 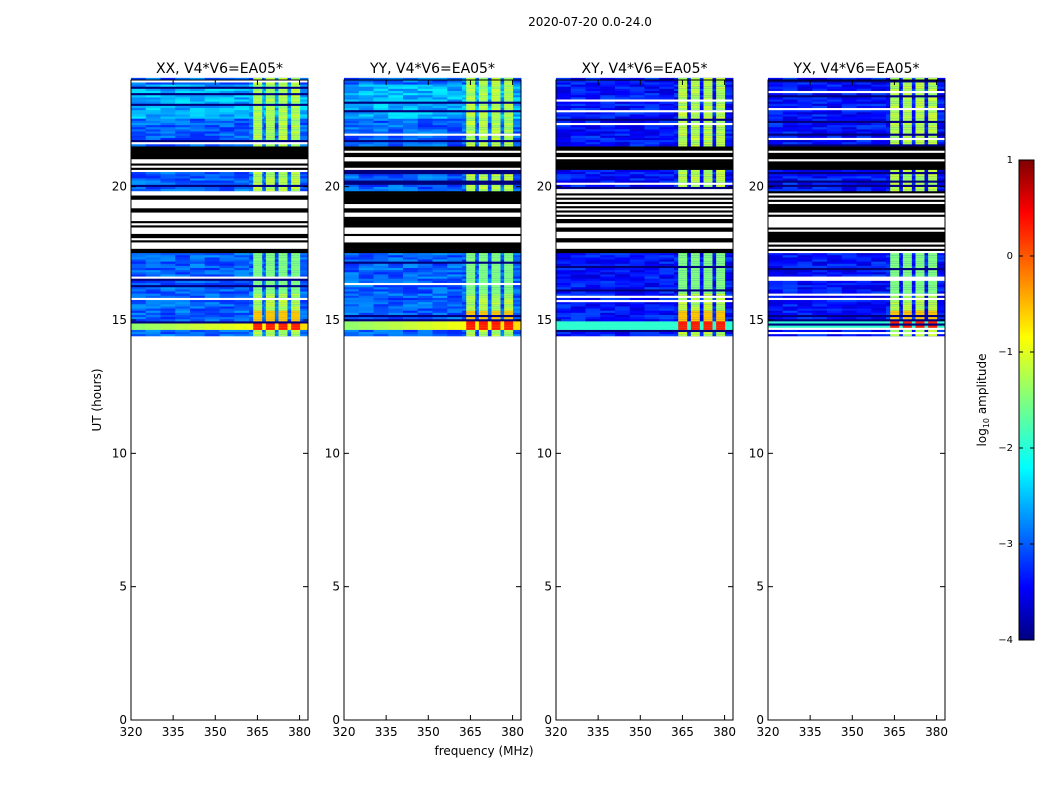 I want to click on heatmap-xy, so click(x=645, y=207).